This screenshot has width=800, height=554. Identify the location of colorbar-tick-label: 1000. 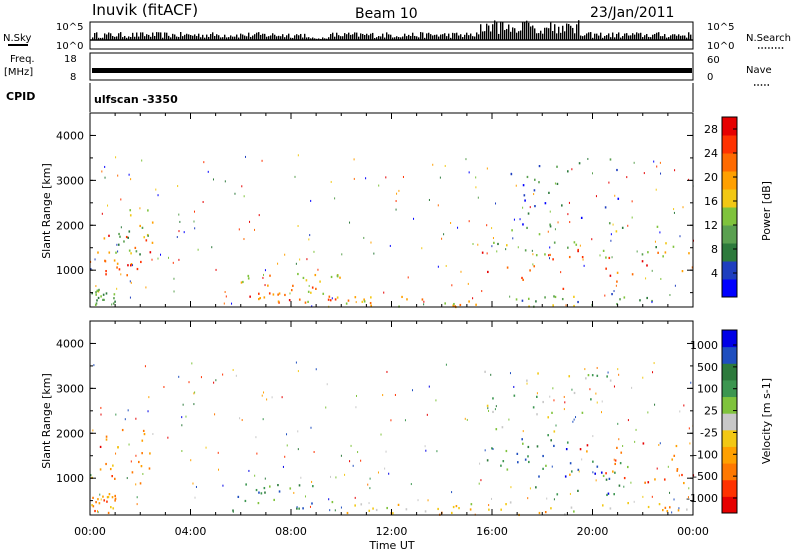
(704, 345).